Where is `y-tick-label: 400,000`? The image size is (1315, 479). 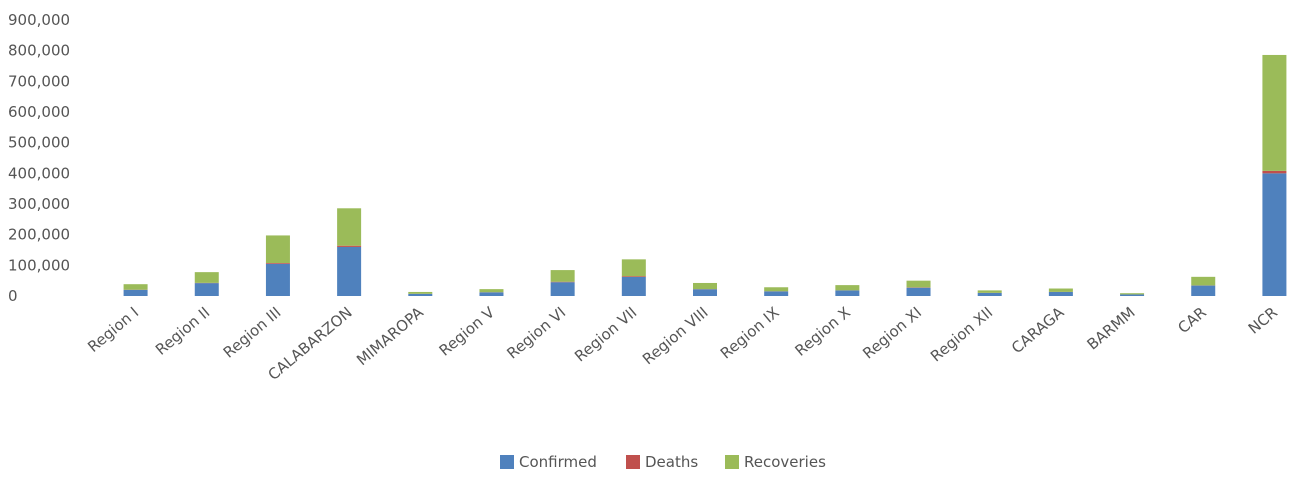 y-tick-label: 400,000 is located at coordinates (39, 173).